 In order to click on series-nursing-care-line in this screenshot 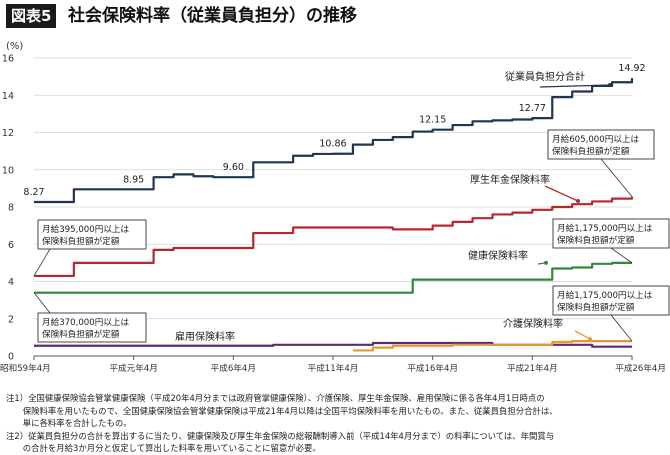, I will do `click(492, 346)`.